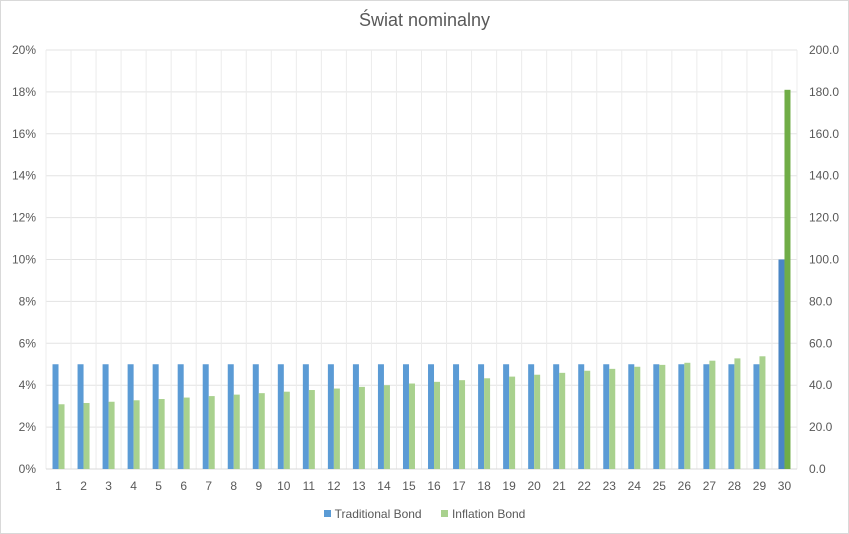  What do you see at coordinates (760, 486) in the screenshot?
I see `x-tick-label: 29` at bounding box center [760, 486].